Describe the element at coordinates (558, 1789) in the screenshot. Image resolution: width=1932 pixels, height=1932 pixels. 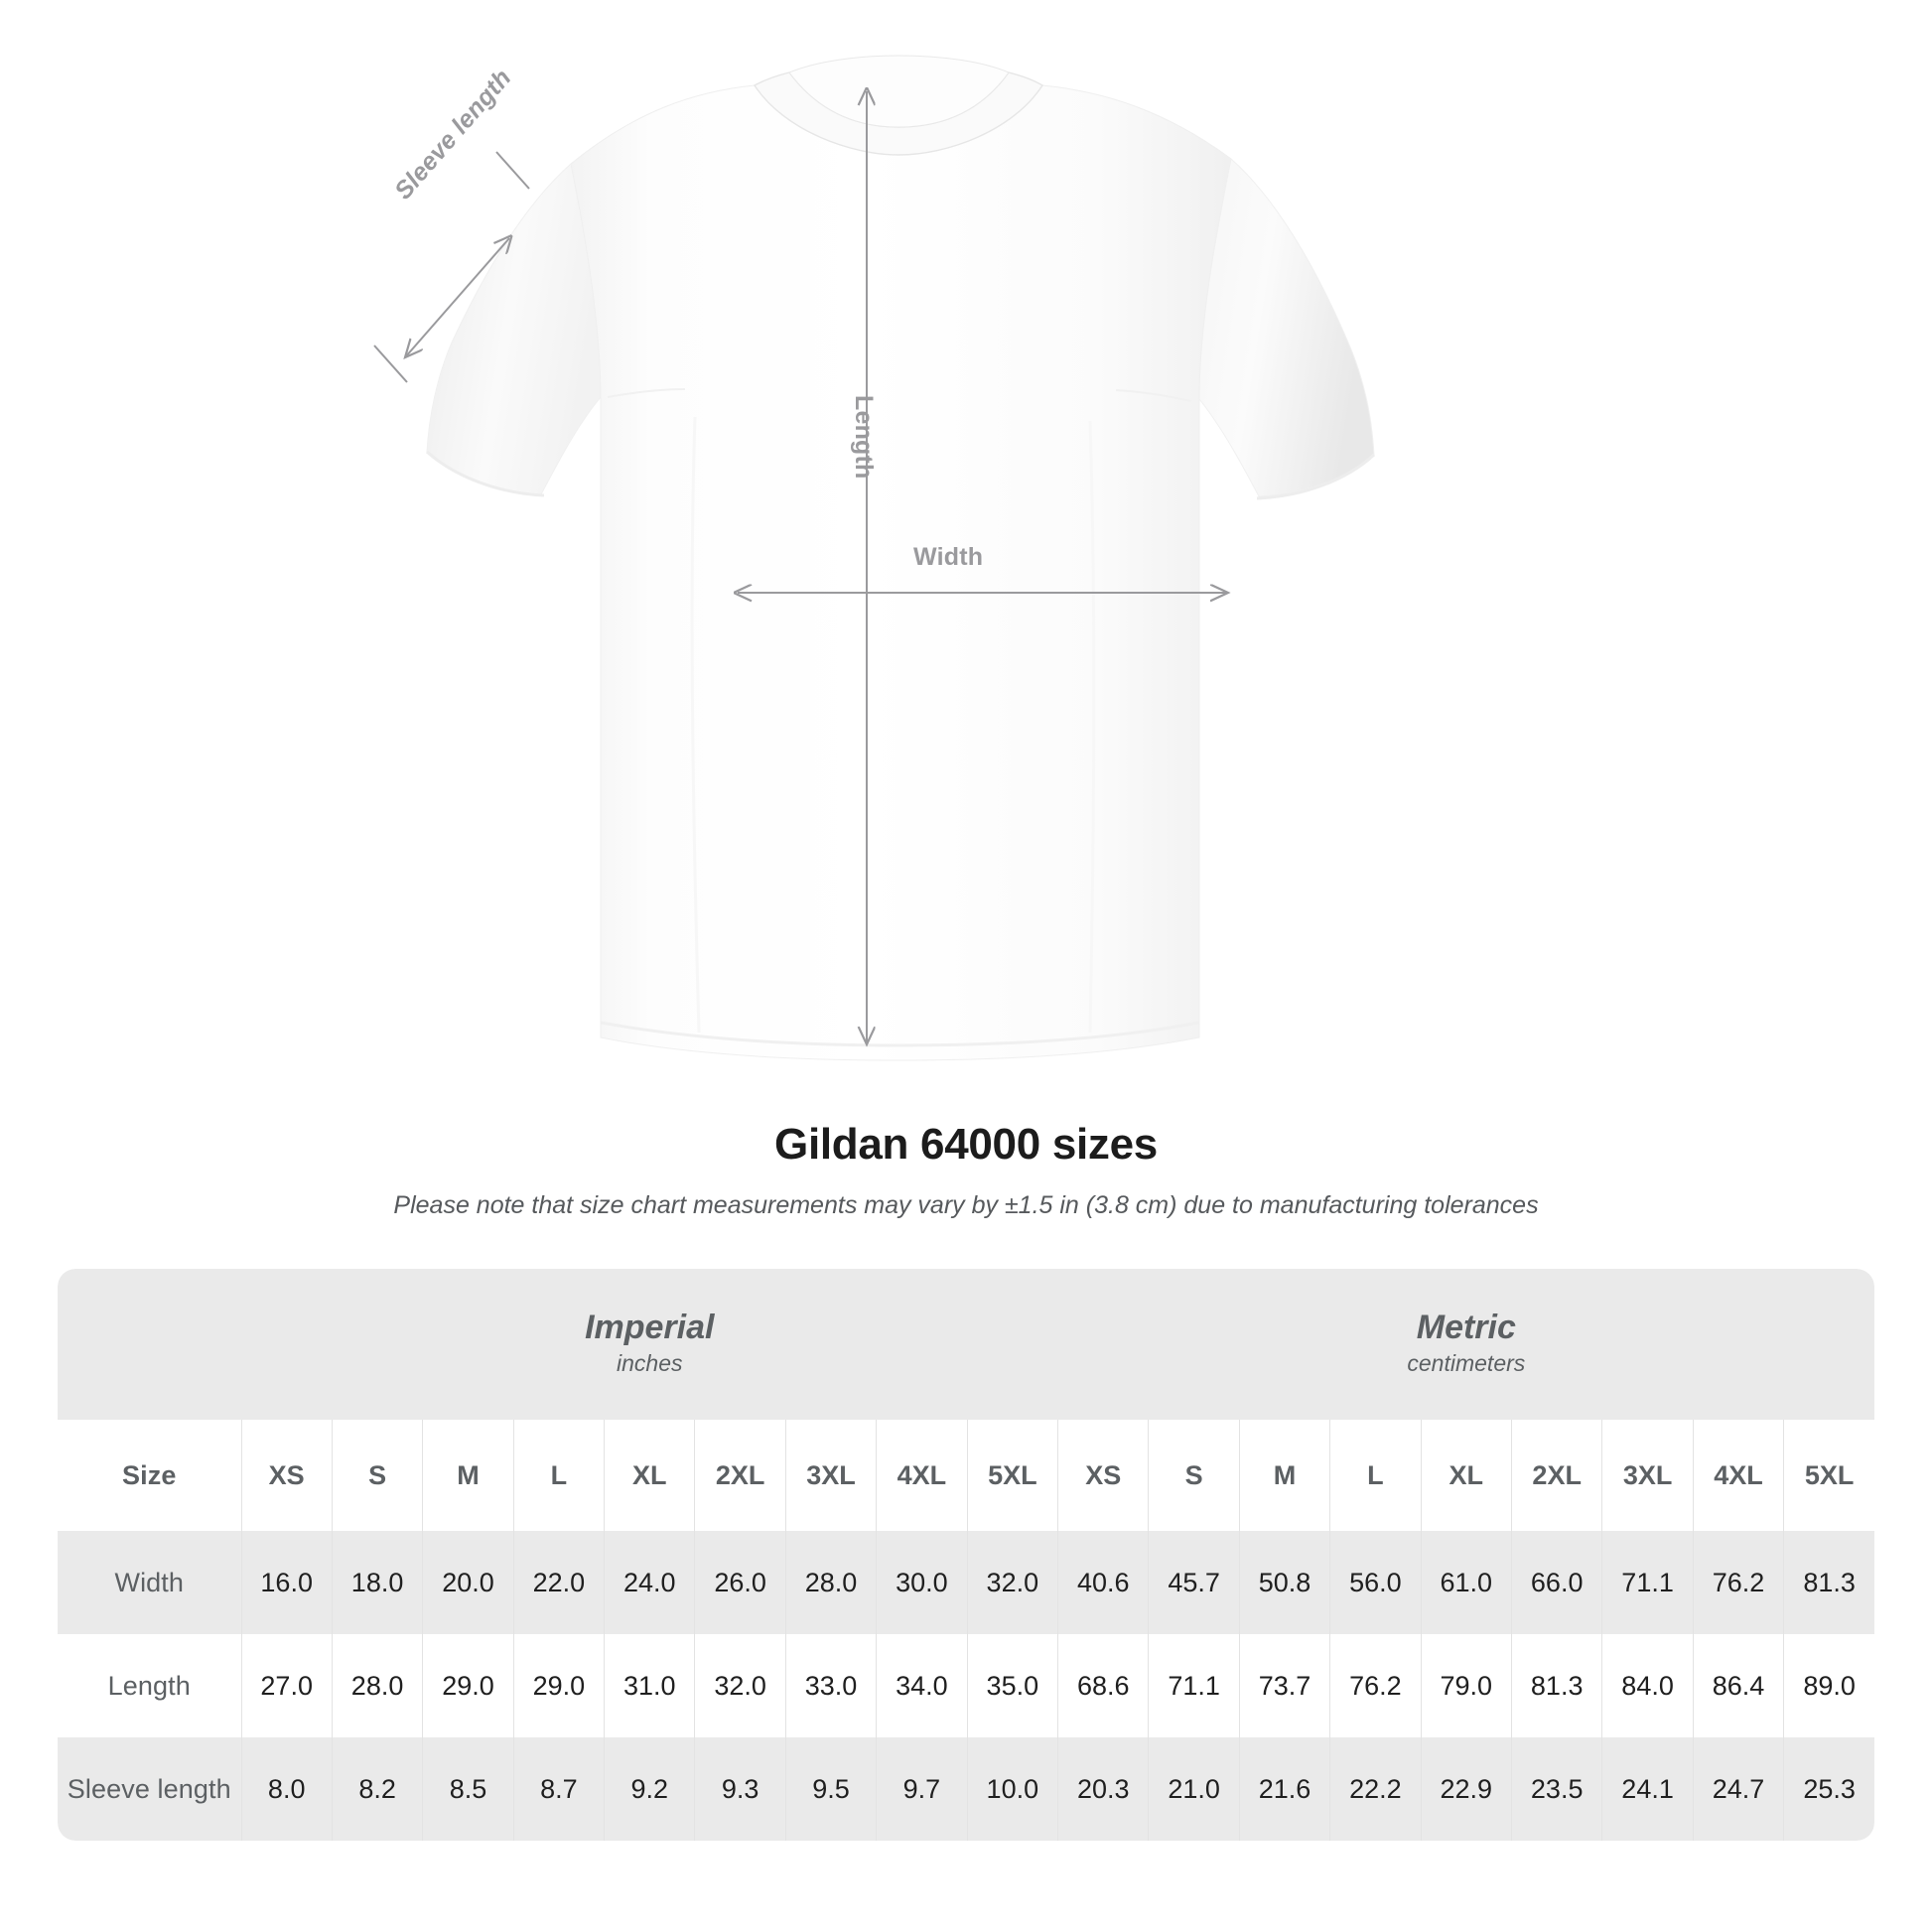
I see `cell-sleeve-length-imperial-l: 8.7` at that location.